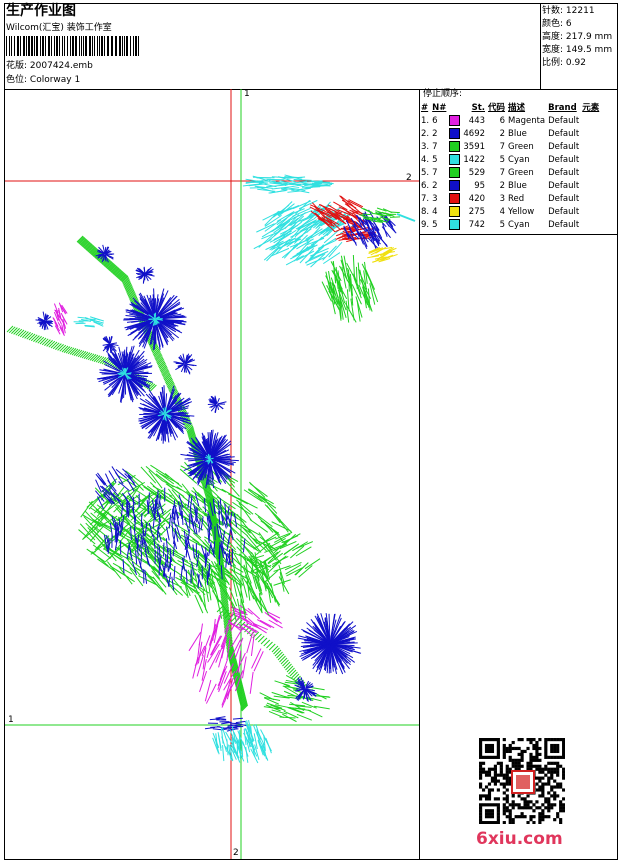  Describe the element at coordinates (247, 94) in the screenshot. I see `guide-label-v-top: 1` at that location.